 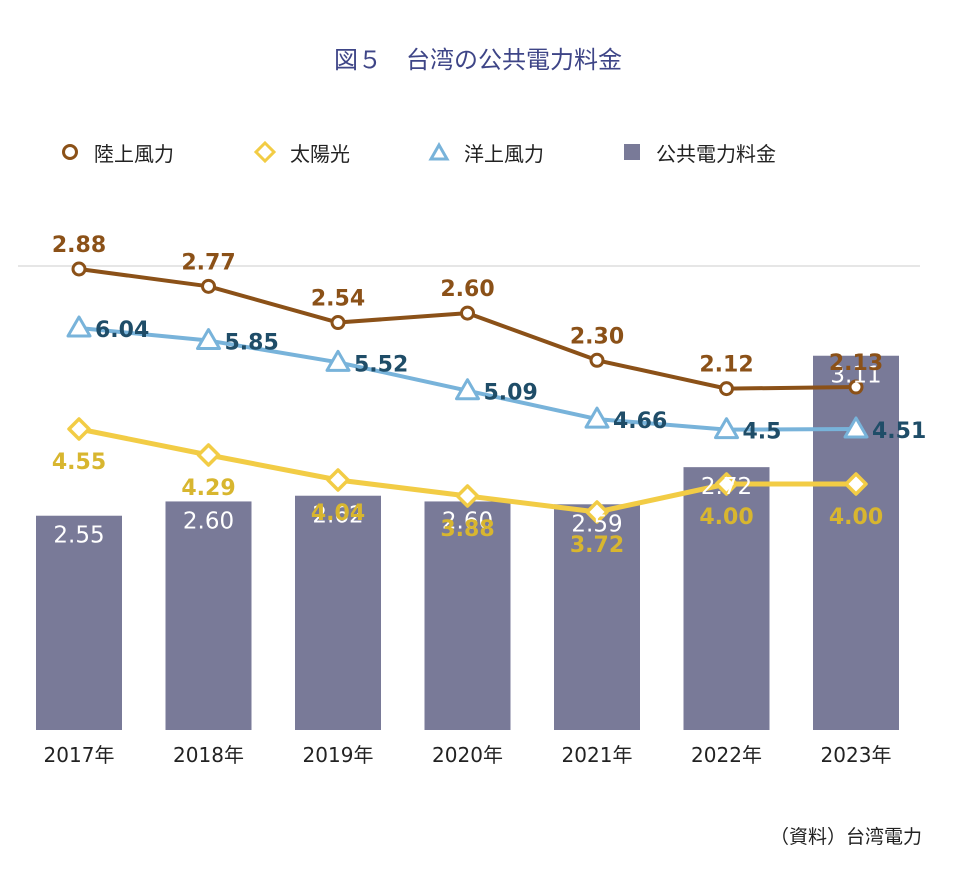 What do you see at coordinates (478, 60) in the screenshot?
I see `chart-title: 図５ 台湾の公共電力料金` at bounding box center [478, 60].